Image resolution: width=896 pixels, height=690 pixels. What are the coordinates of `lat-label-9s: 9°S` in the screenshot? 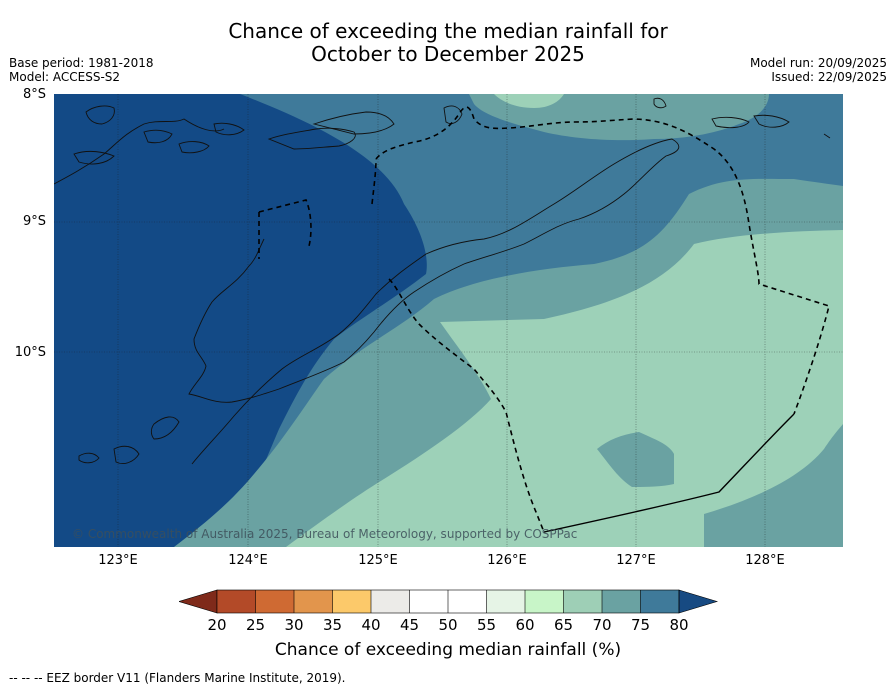 It's located at (34, 221).